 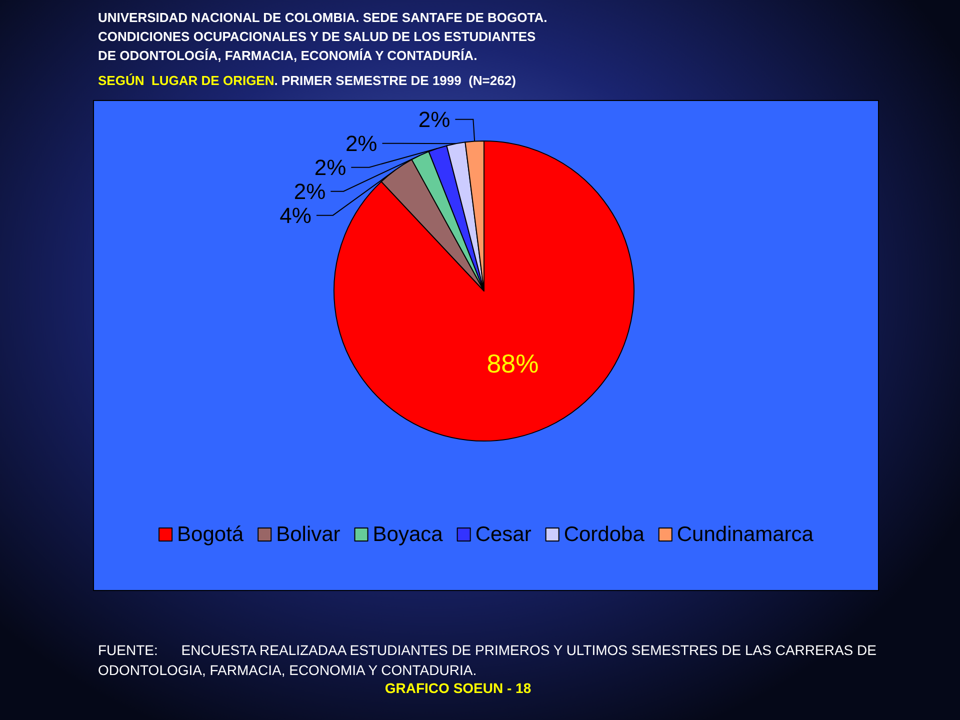 I want to click on legend-label: Cordoba, so click(x=604, y=534).